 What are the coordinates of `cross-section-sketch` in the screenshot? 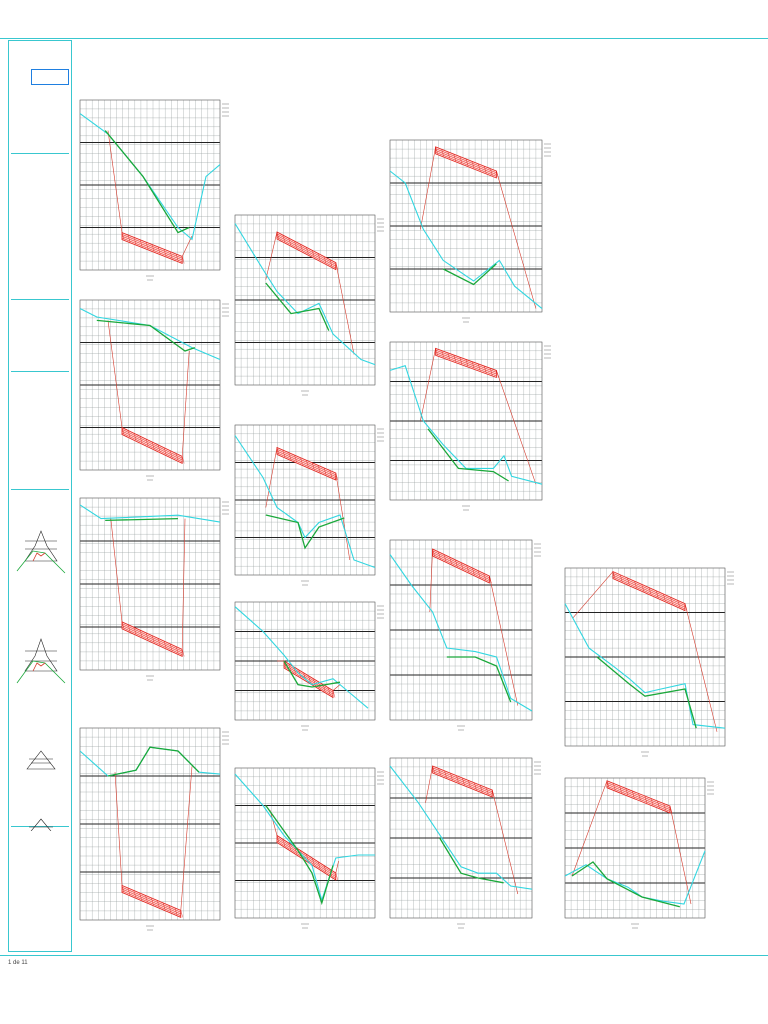 It's located at (41, 680).